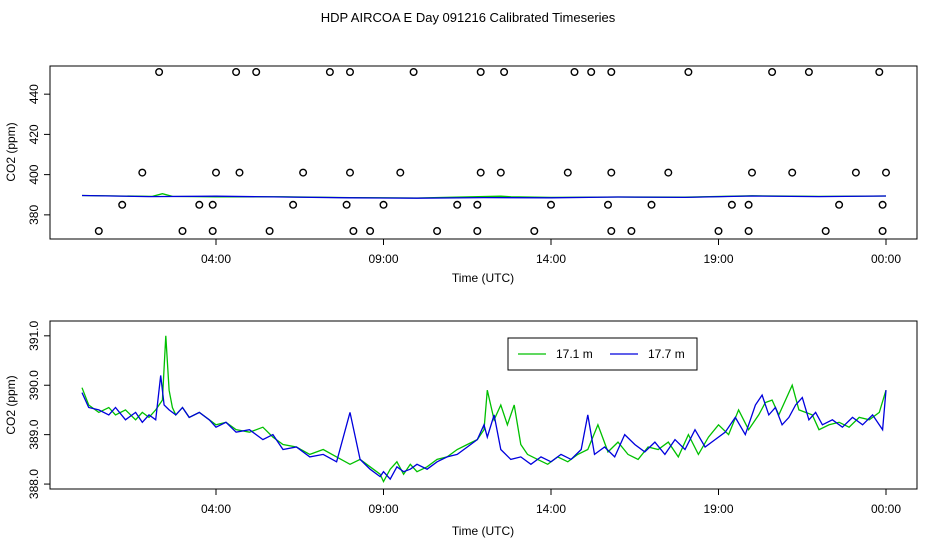  I want to click on bottom-x-tick-label: 00:00, so click(886, 509).